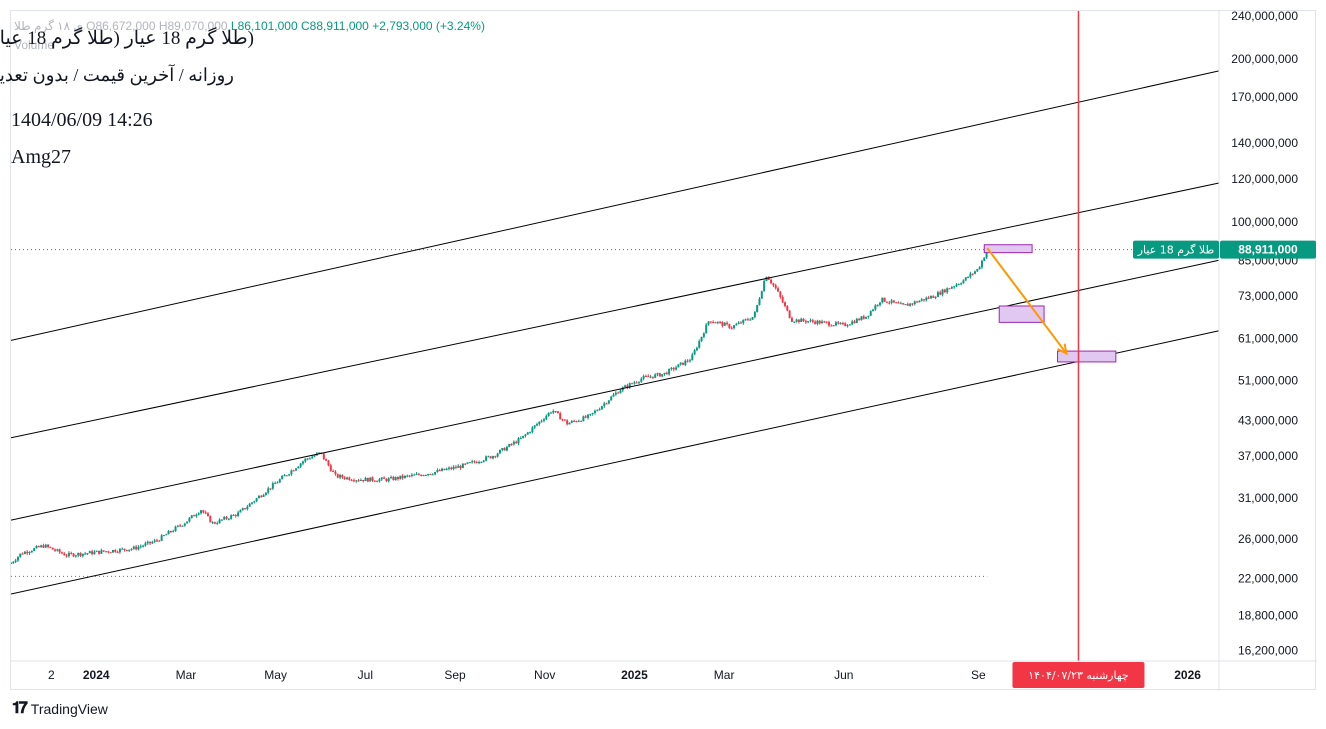 The image size is (1326, 729). What do you see at coordinates (664, 671) in the screenshot?
I see `time-axis: 2 2024 Mar May Jul Sep Nov 2025 Mar Jun Se 2026` at bounding box center [664, 671].